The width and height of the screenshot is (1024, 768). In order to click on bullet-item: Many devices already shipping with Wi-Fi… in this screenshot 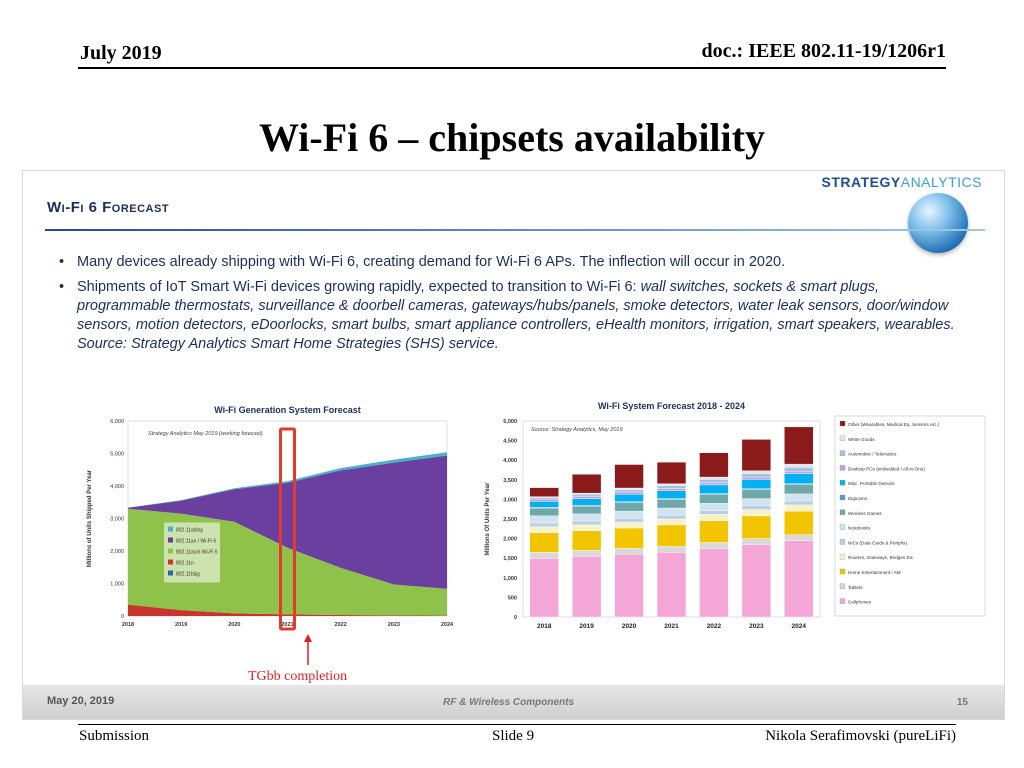, I will do `click(507, 262)`.